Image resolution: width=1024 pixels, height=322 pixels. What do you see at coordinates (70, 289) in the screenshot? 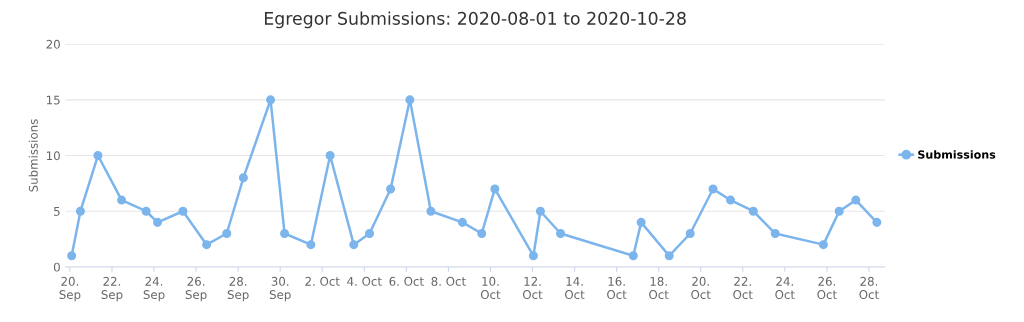
I see `x-tick-label: 20. Sep` at bounding box center [70, 289].